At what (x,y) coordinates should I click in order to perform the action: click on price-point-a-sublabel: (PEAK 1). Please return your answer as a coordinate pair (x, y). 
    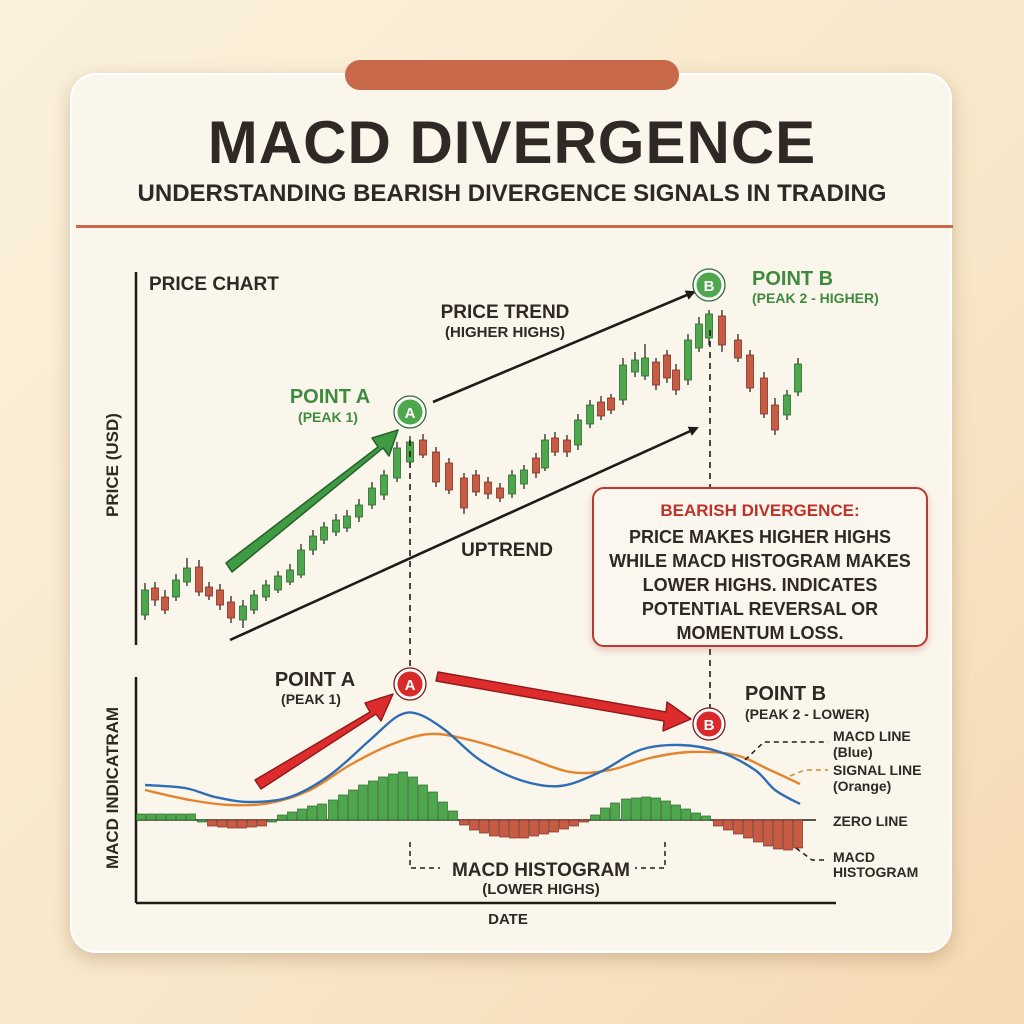
    Looking at the image, I should click on (328, 417).